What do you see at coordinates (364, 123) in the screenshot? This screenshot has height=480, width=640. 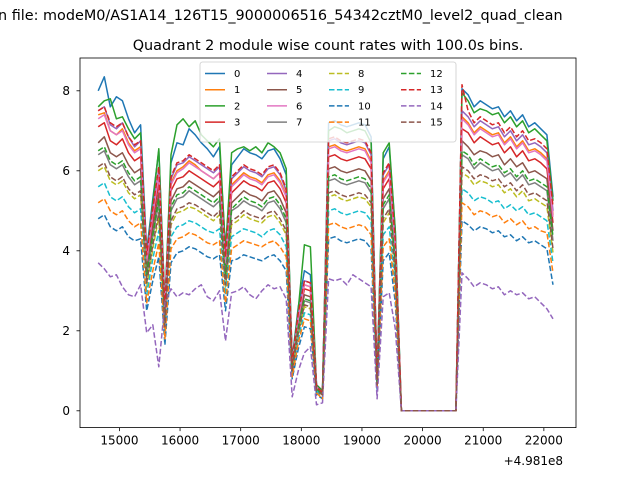 I see `legend-label-11: 11` at bounding box center [364, 123].